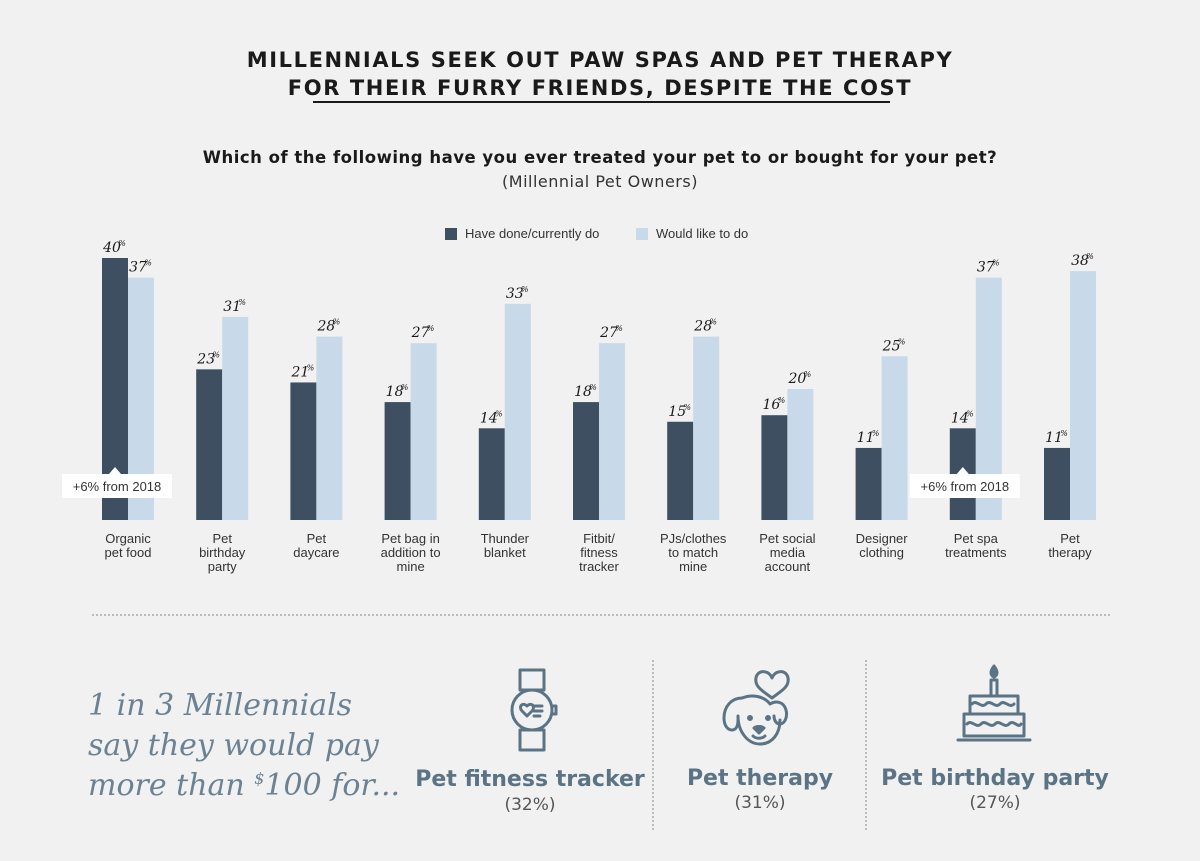 Image resolution: width=1200 pixels, height=861 pixels. I want to click on annotation-text-0: +6% from 2018, so click(117, 486).